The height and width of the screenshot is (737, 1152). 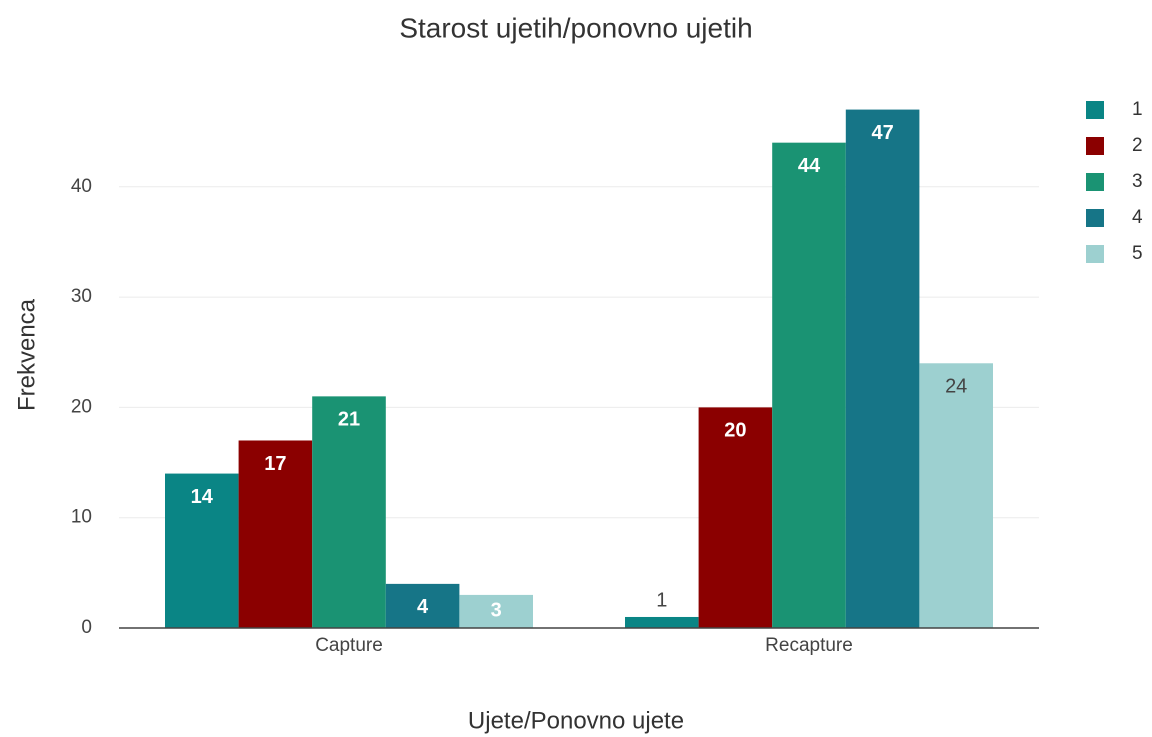 I want to click on data-label: 14, so click(x=202, y=497).